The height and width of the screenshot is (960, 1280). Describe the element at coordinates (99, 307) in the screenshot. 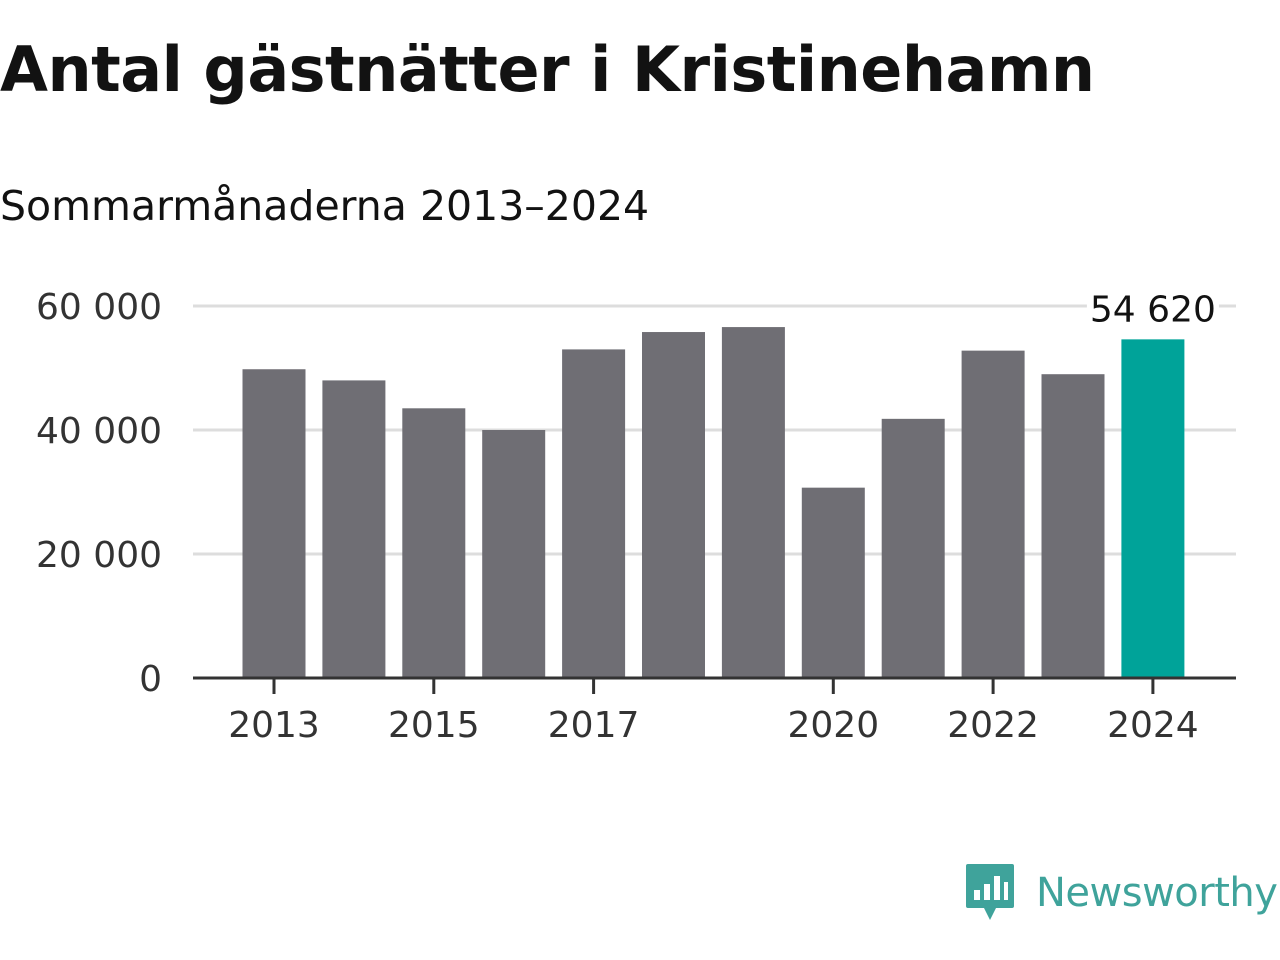

I see `y-tick-label: 60 000` at that location.